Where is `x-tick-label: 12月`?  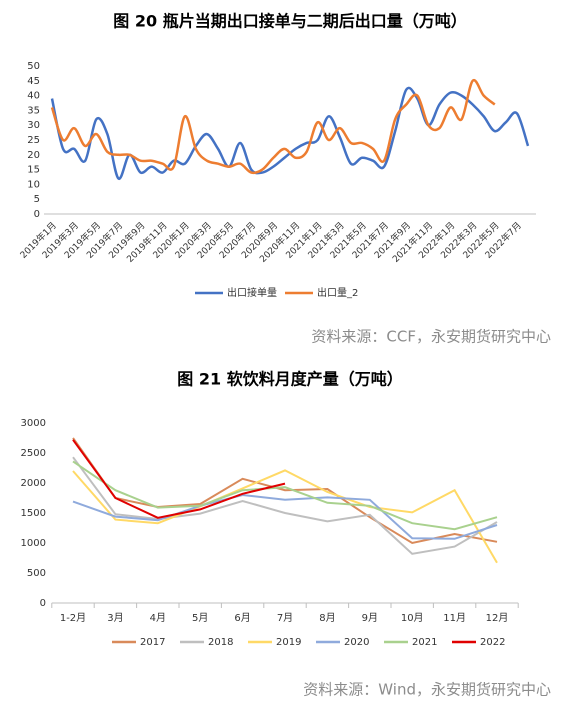
x-tick-label: 12月 is located at coordinates (497, 618).